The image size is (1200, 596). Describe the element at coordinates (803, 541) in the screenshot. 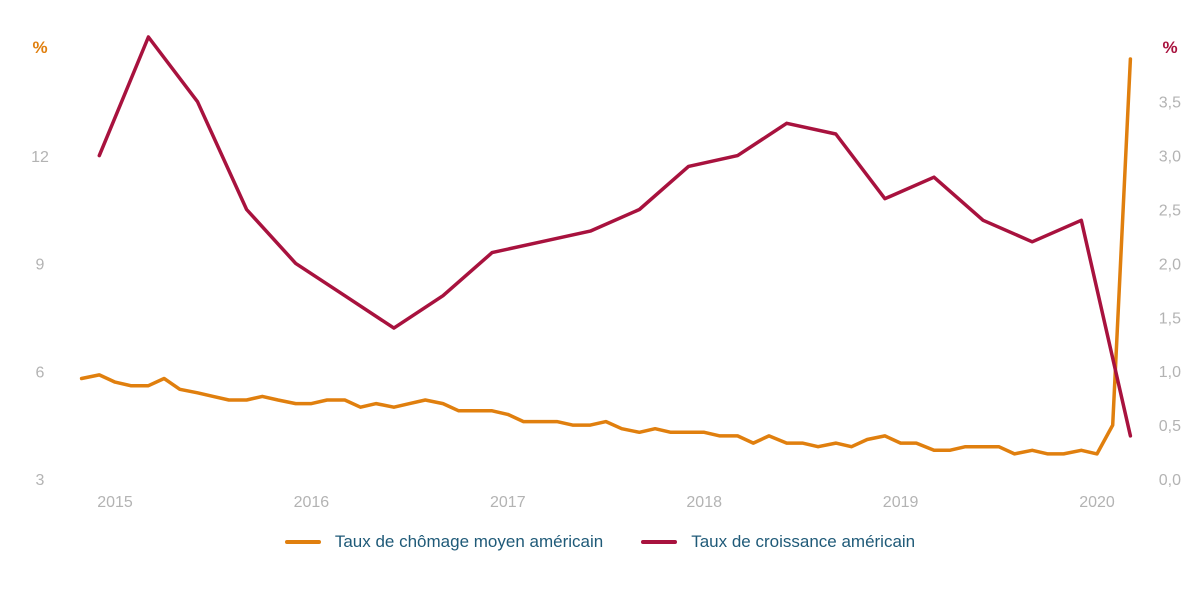

I see `legend-label-growth: Taux de croissance américain` at that location.